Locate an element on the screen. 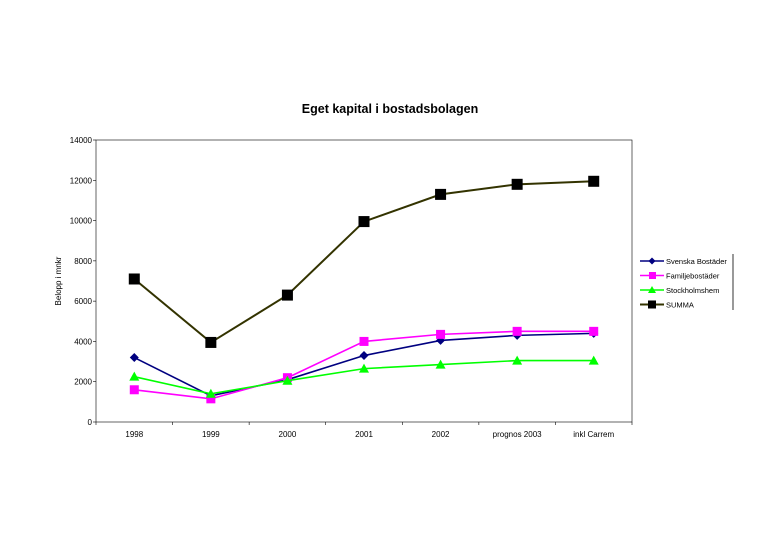  x-tick-label: 2002 is located at coordinates (441, 434).